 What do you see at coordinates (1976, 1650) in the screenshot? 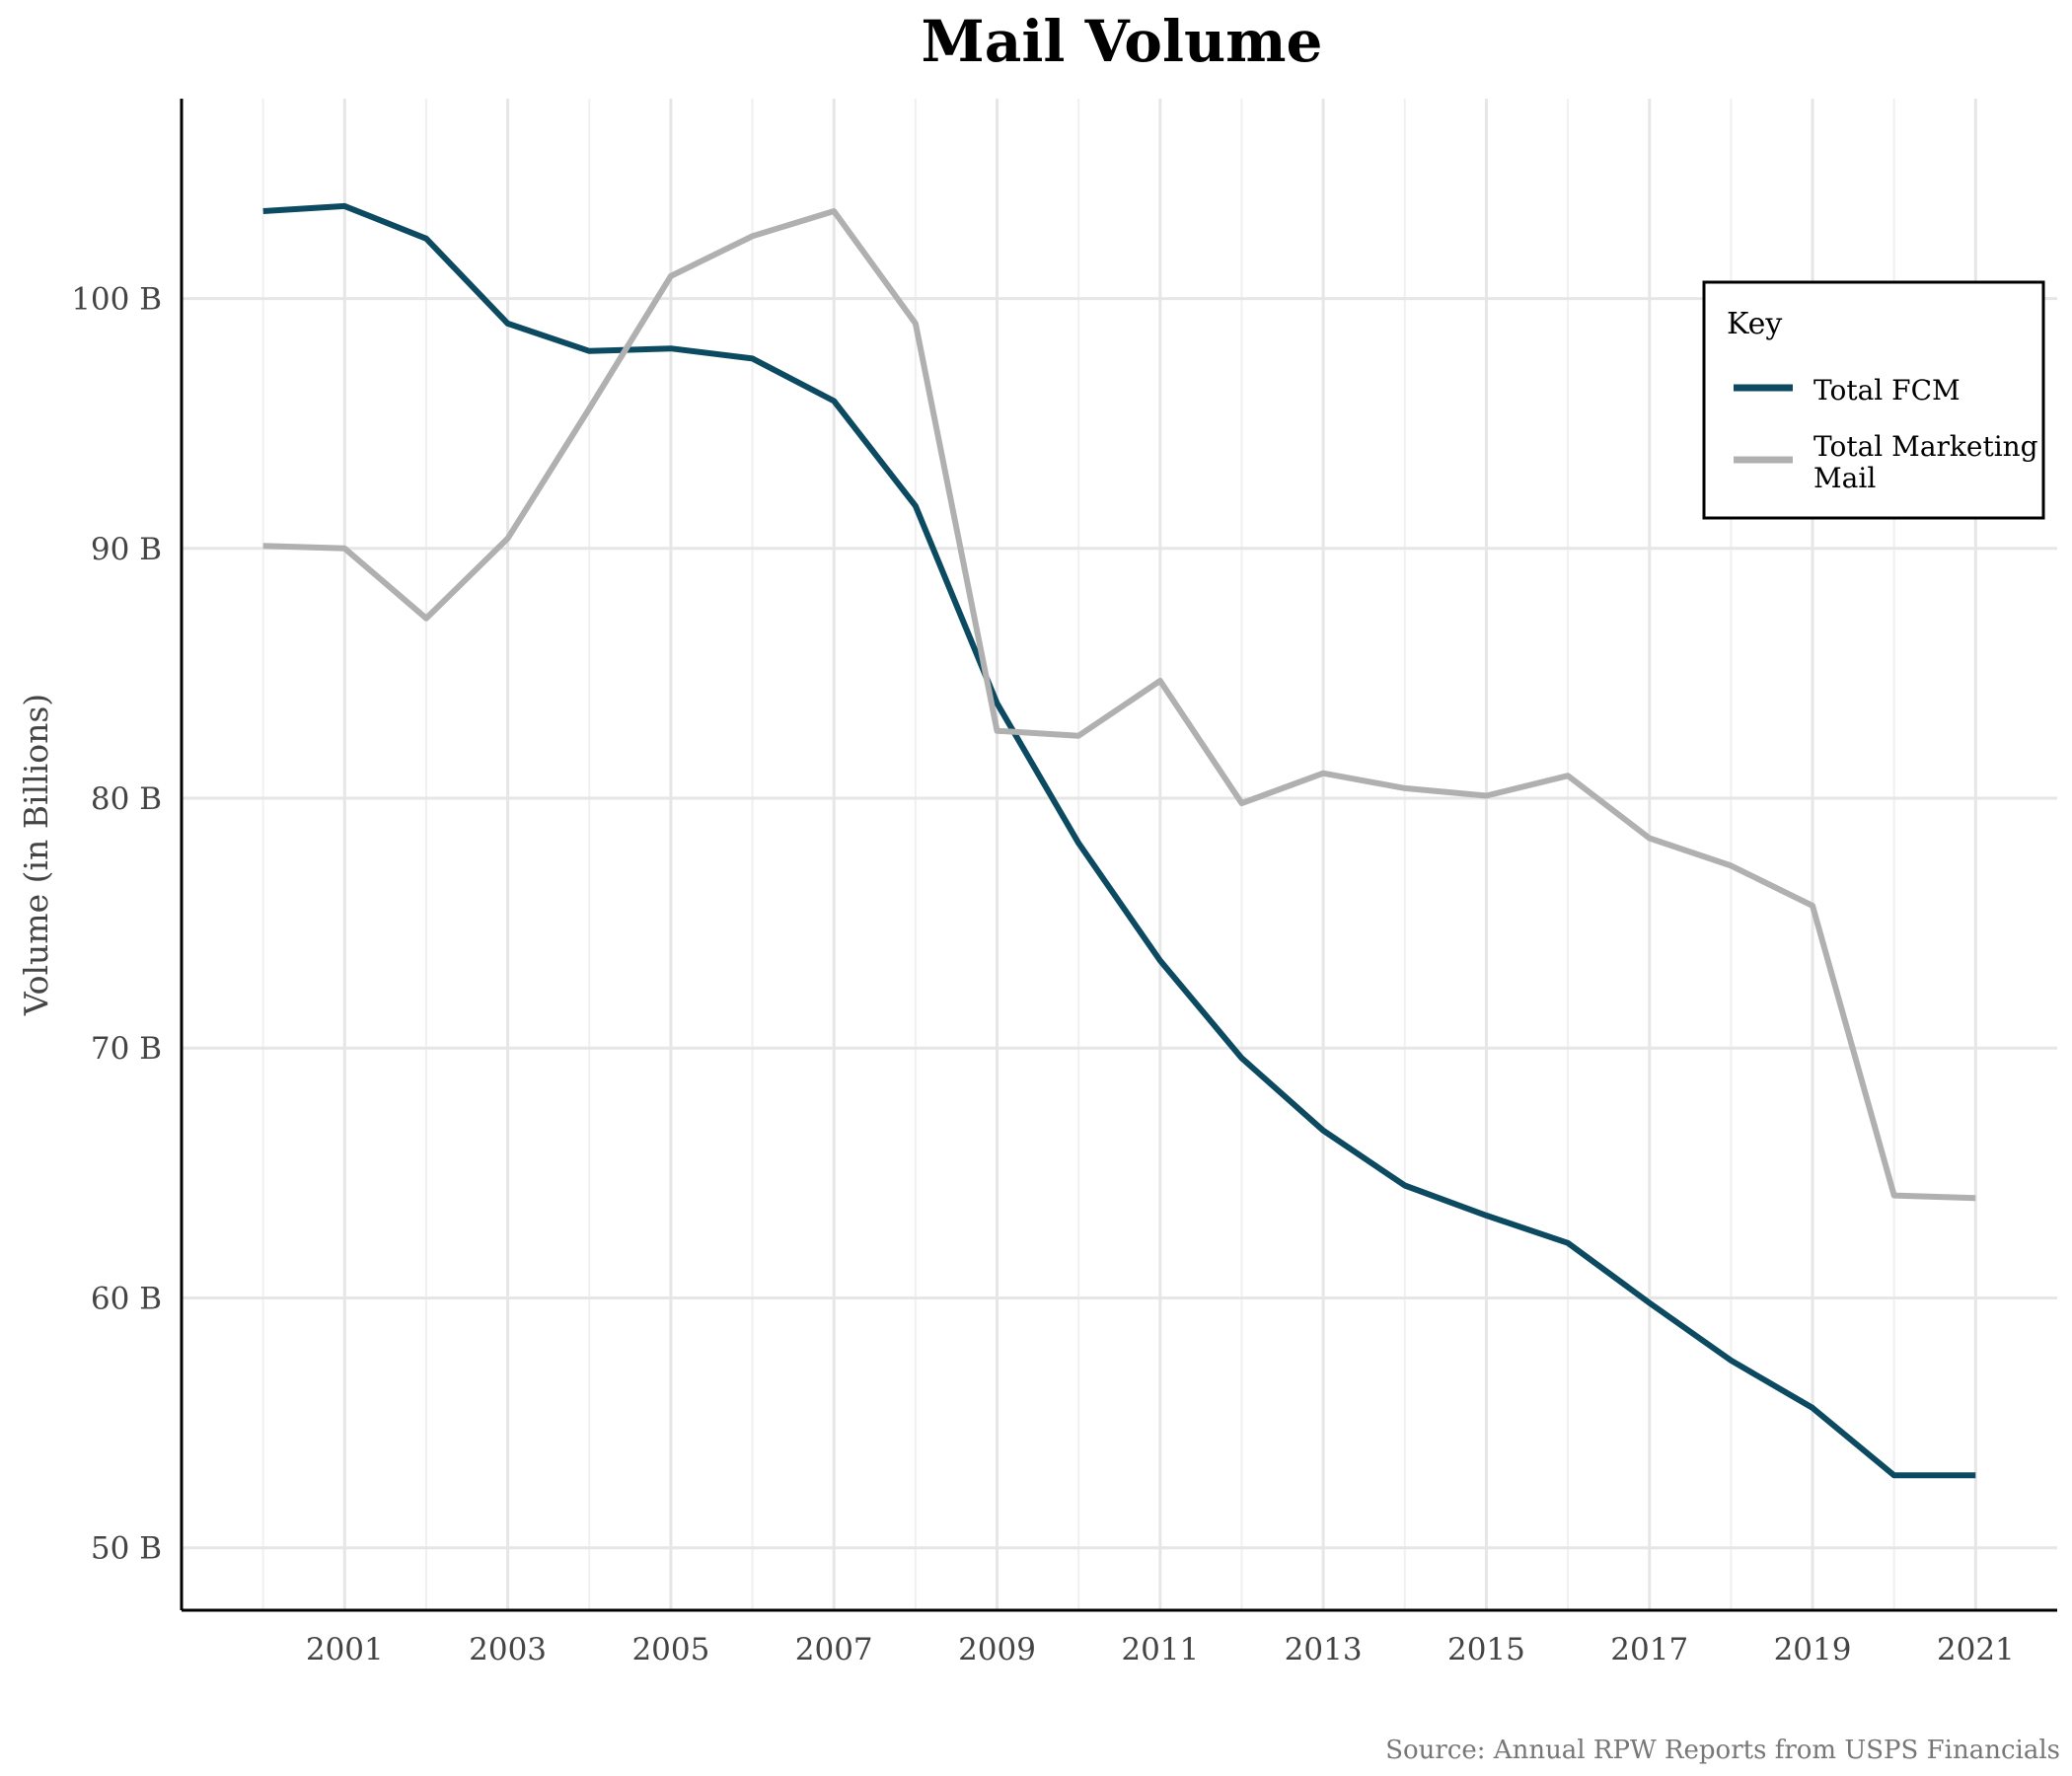
I see `x-tick-label: 2021` at bounding box center [1976, 1650].